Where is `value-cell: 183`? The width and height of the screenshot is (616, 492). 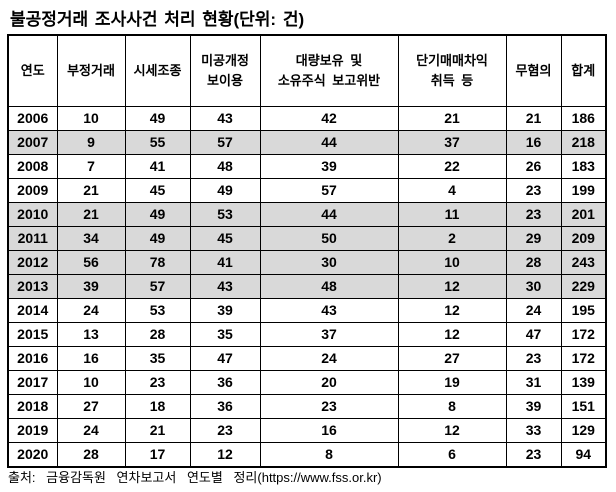 value-cell: 183 is located at coordinates (583, 166).